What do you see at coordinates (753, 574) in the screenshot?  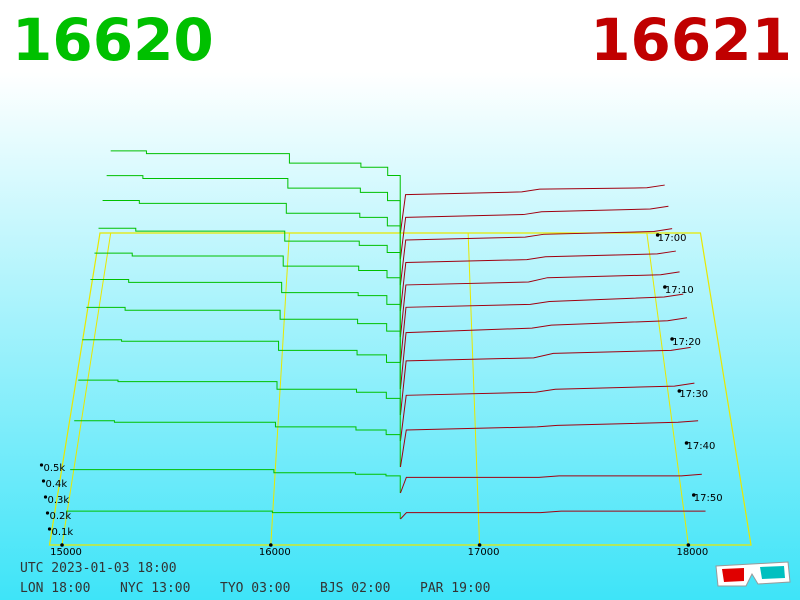 I see `3d-glasses-icon` at bounding box center [753, 574].